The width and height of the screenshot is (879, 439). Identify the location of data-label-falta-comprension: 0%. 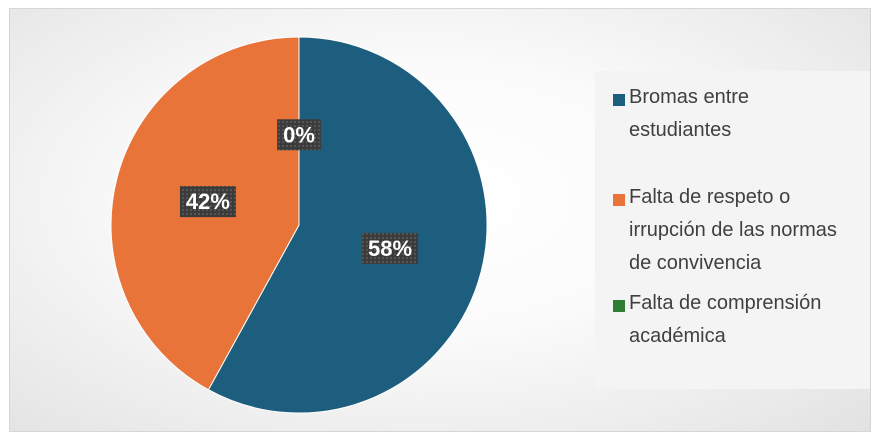
(299, 135).